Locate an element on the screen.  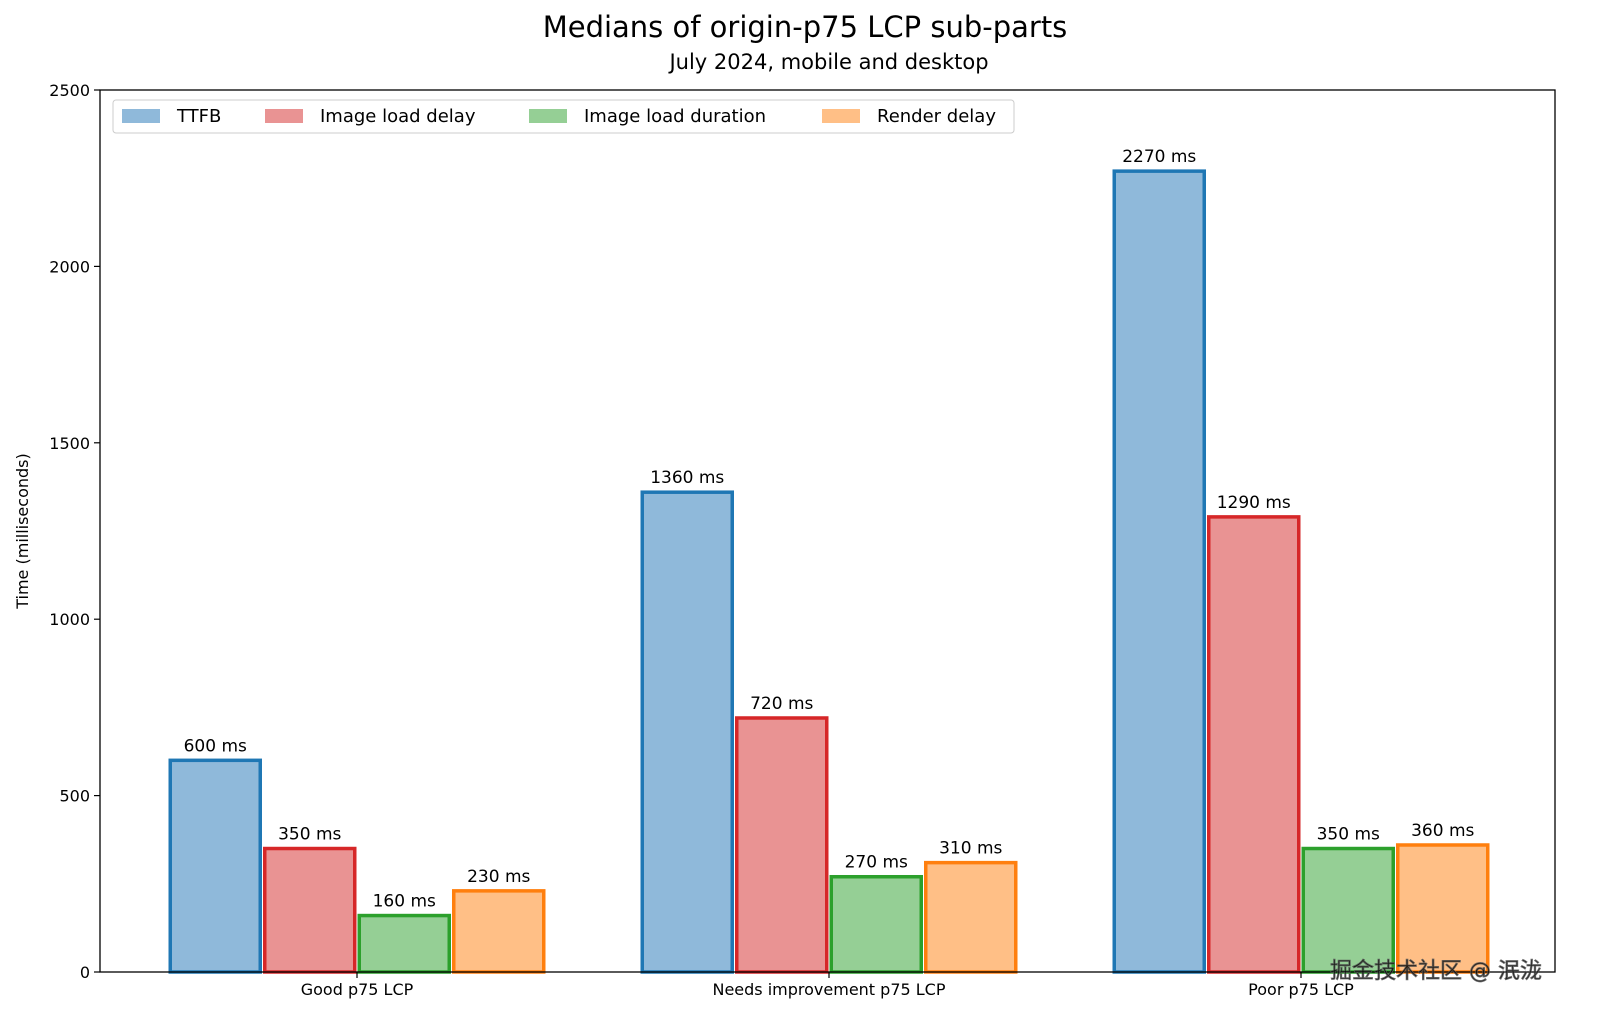
bar-value-label: 2270 ms is located at coordinates (1159, 157).